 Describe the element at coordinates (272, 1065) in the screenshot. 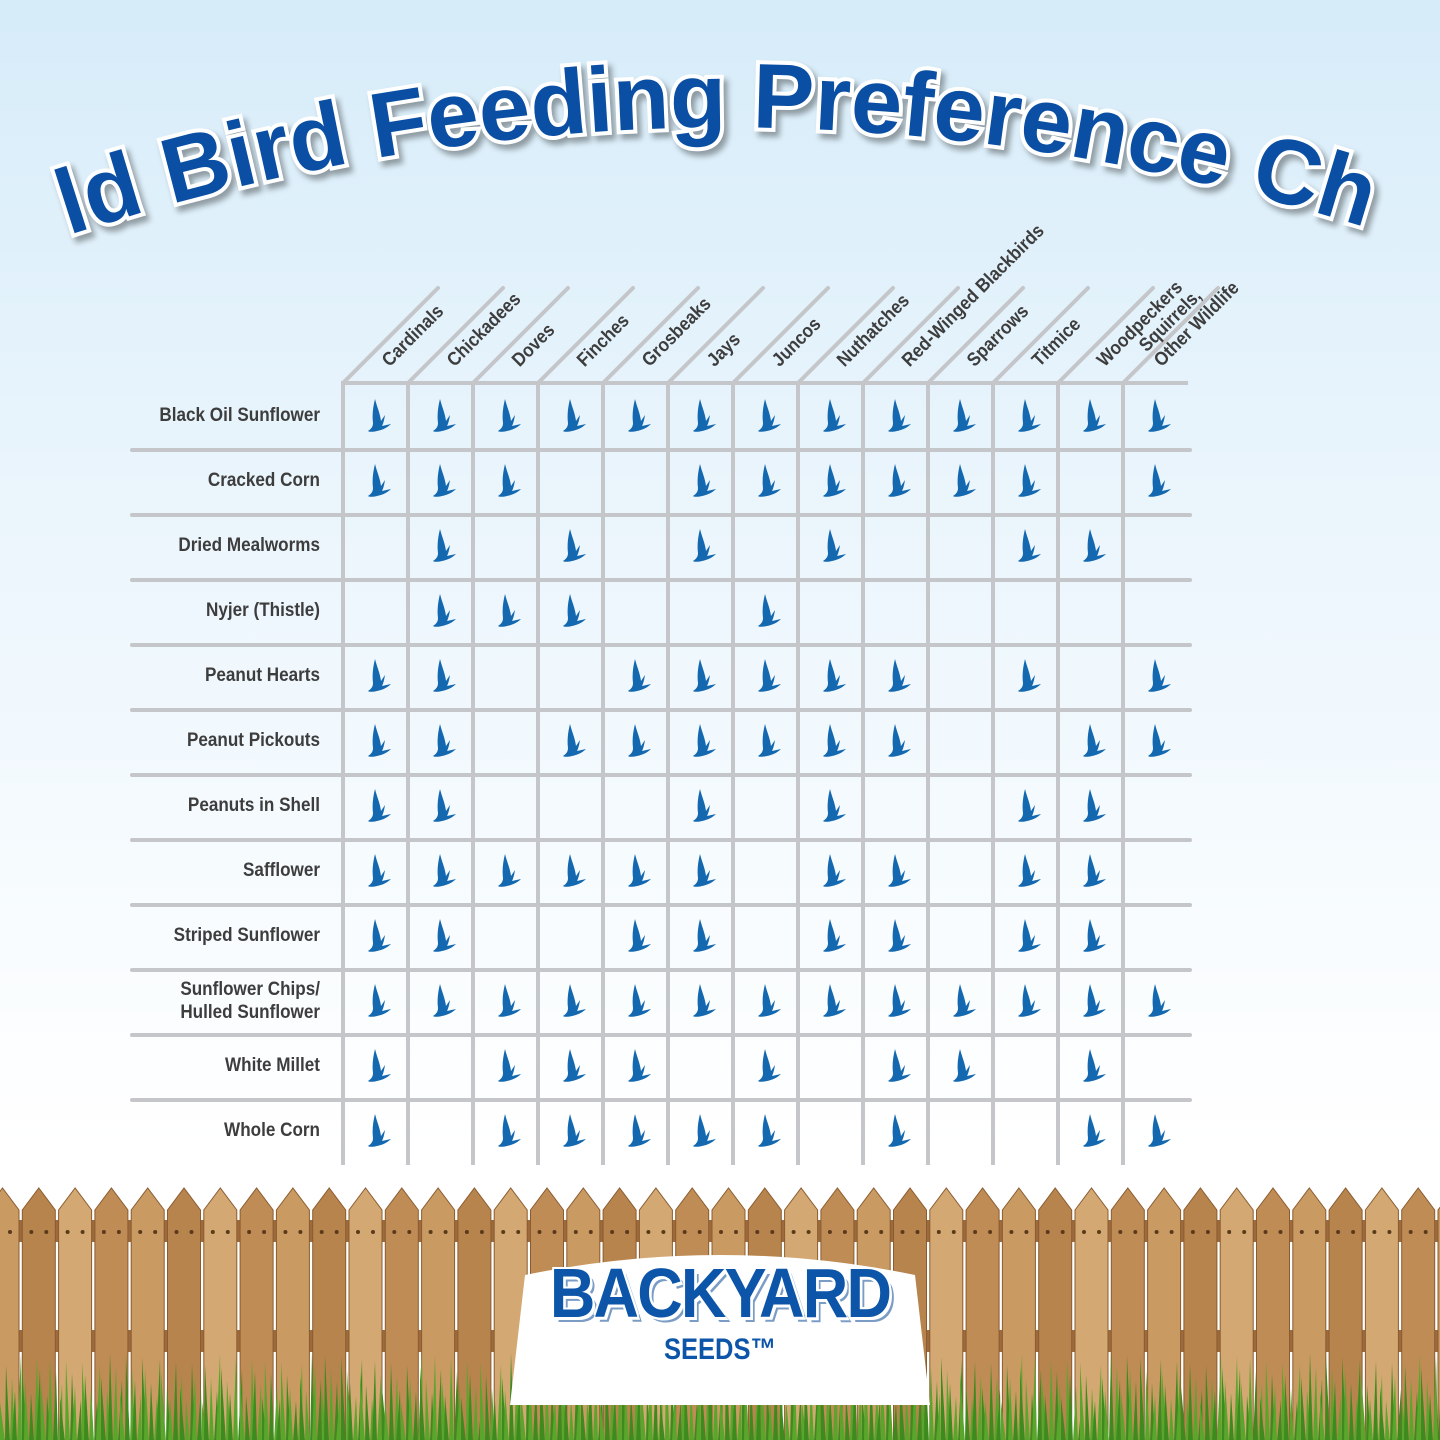

I see `row-label: White Millet` at that location.